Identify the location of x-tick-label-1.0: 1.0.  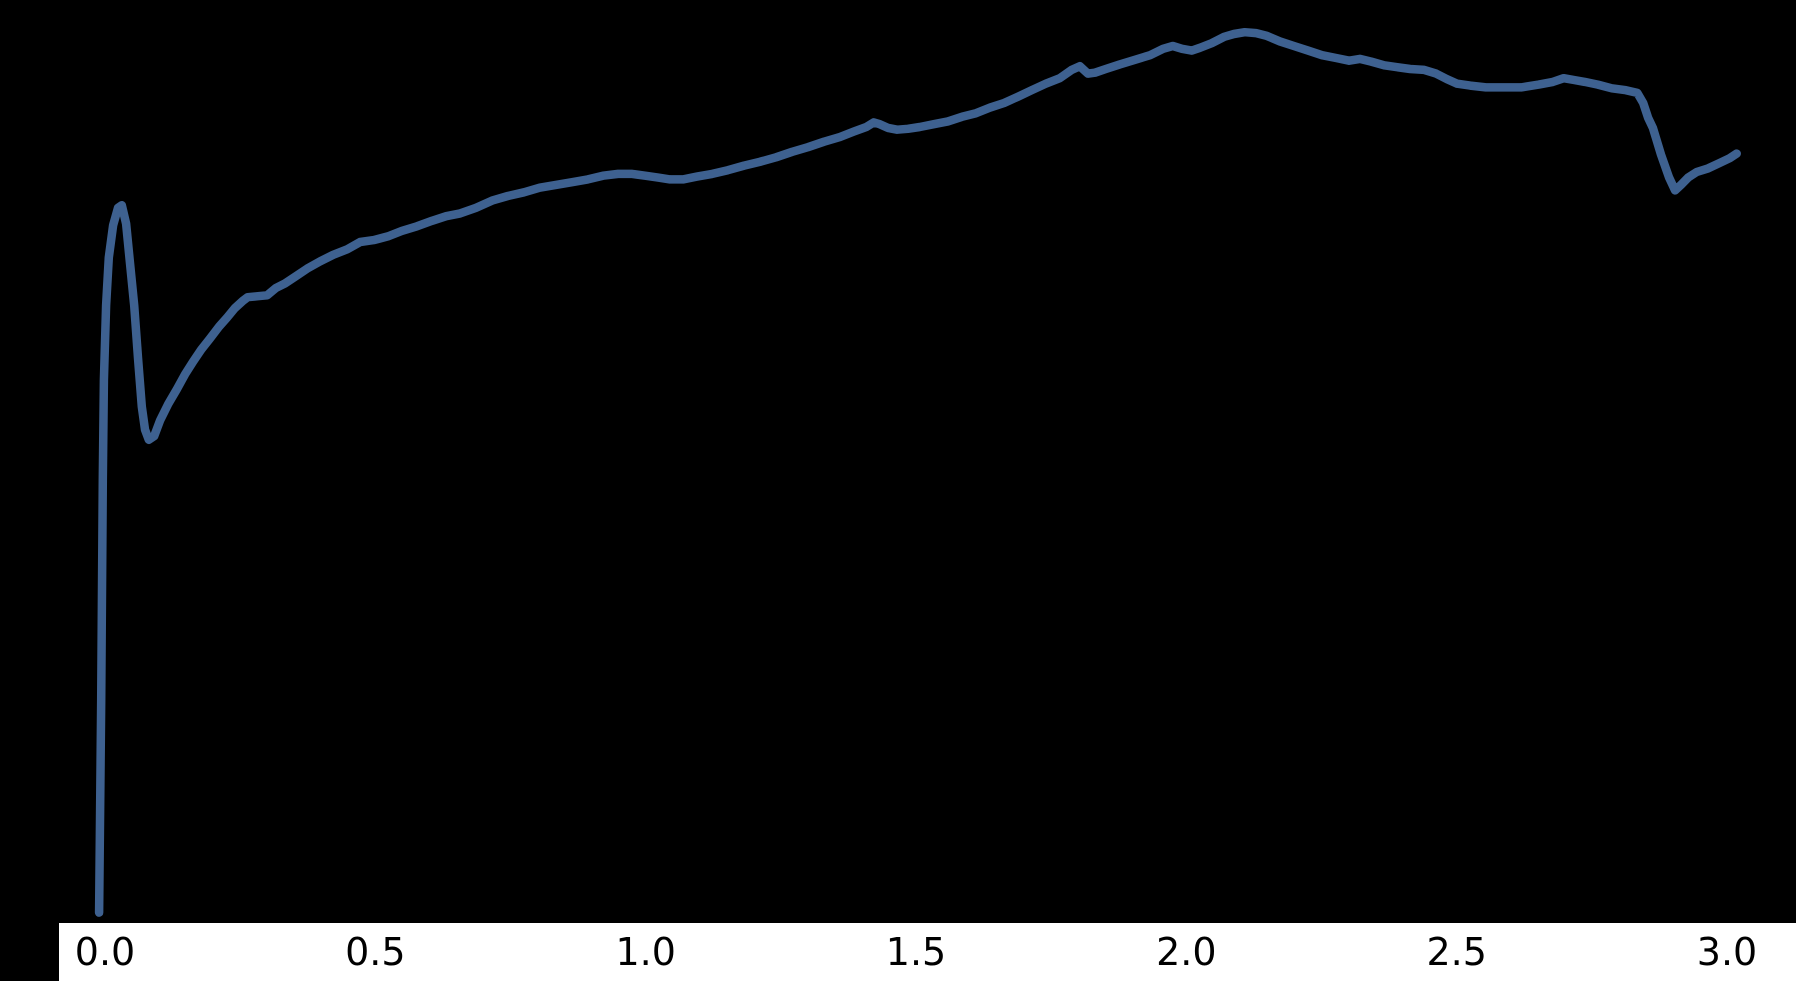
(645, 952).